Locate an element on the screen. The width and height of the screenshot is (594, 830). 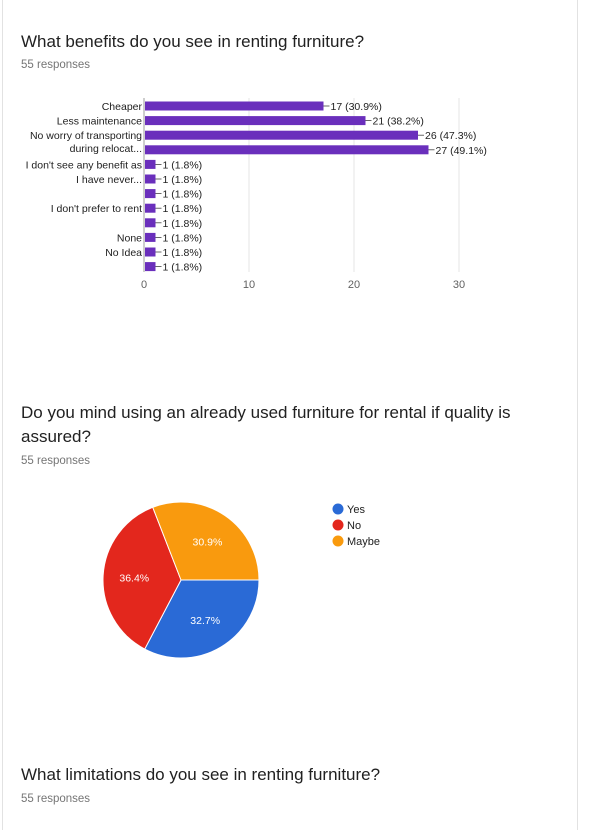
used-furniture-pie-chart: 32.7% 36.4% 30.9% Yes No Maybe is located at coordinates (241, 580).